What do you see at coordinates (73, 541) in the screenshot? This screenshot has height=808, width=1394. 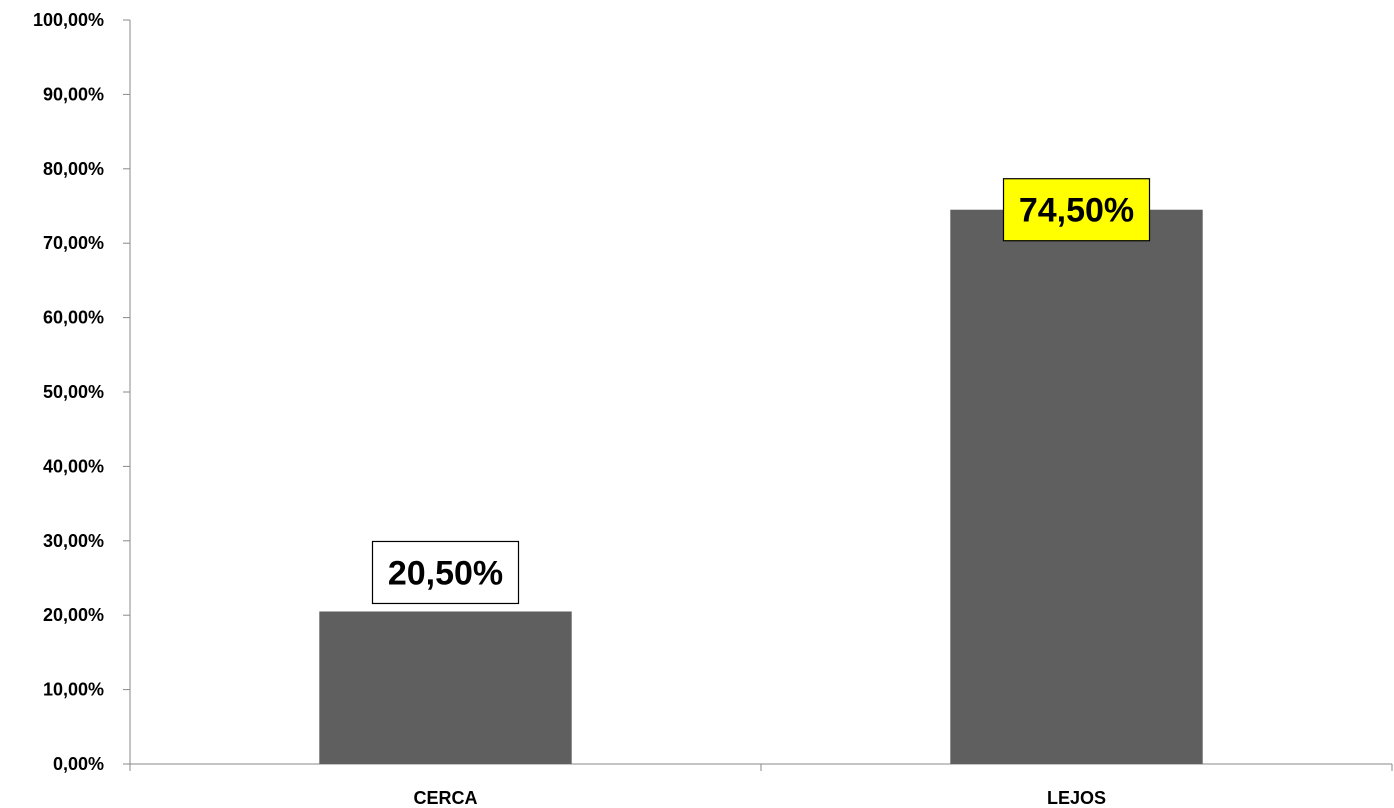 I see `y-tick-label: 30,00%` at bounding box center [73, 541].